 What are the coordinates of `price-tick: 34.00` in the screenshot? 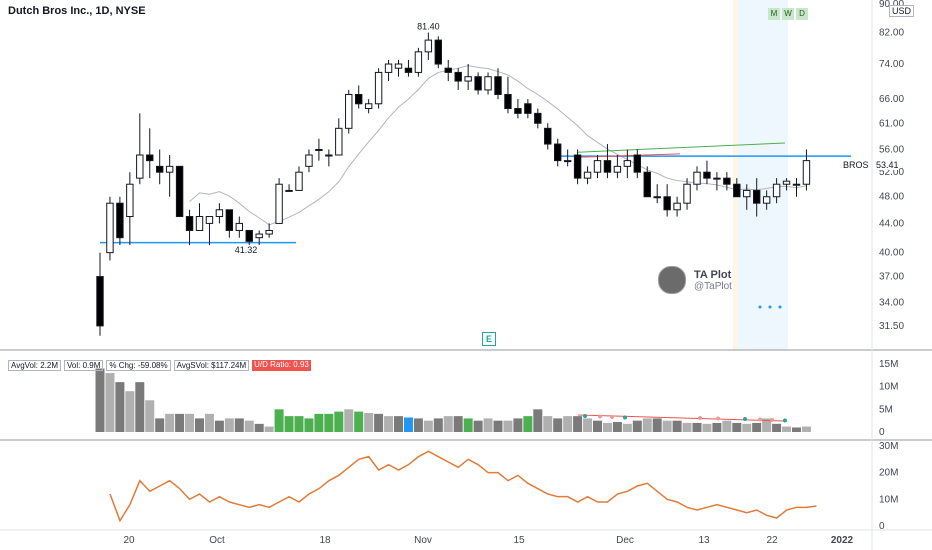 It's located at (891, 302).